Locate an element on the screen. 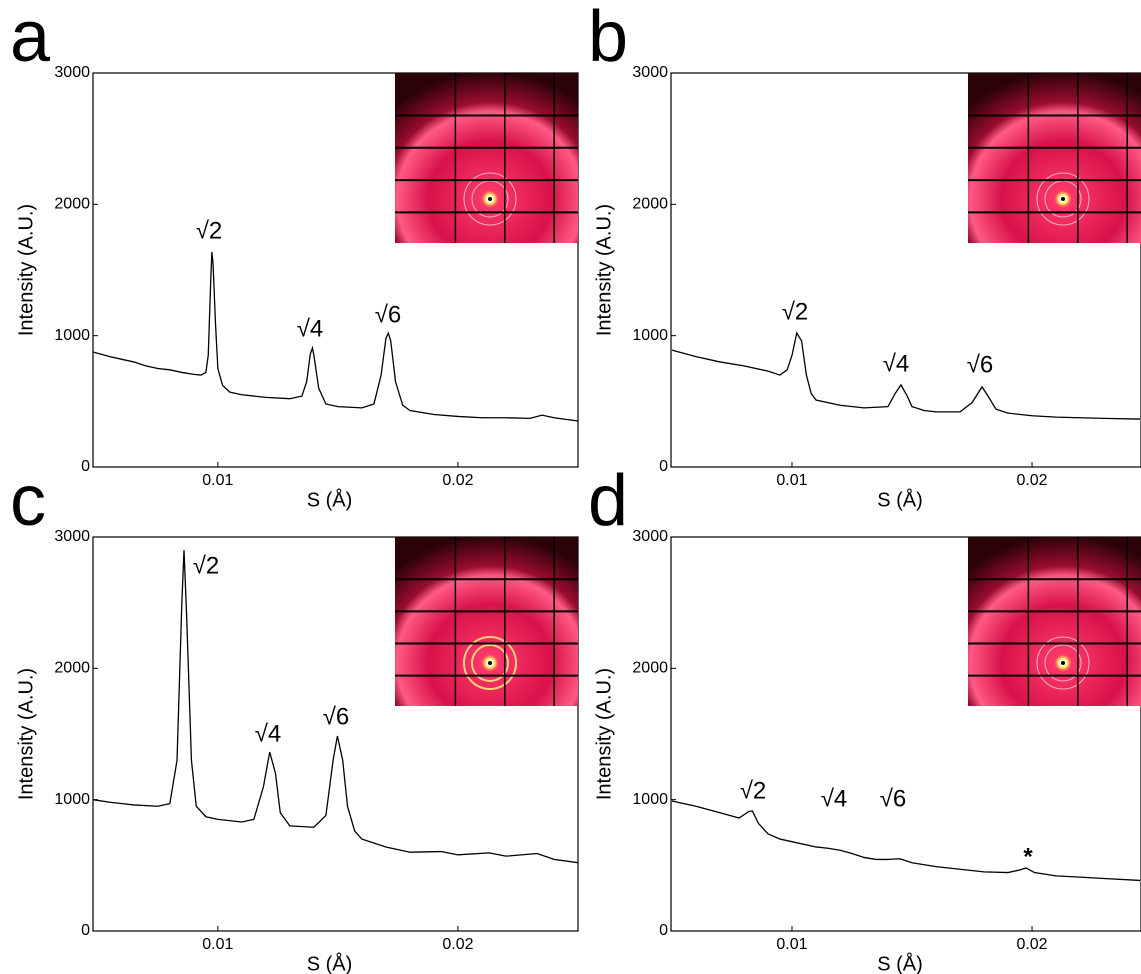 The image size is (1141, 974). panel-letter: d is located at coordinates (608, 501).